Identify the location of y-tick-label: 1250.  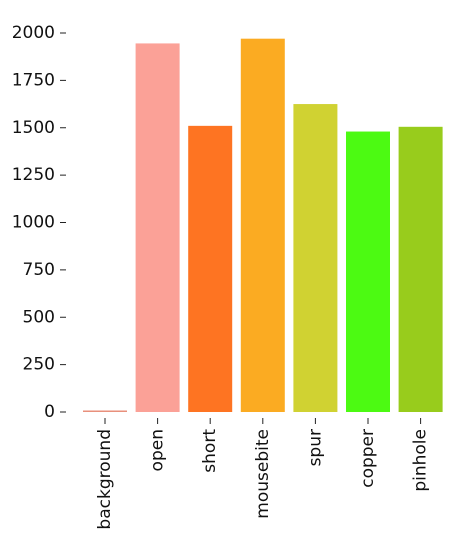
(33, 175).